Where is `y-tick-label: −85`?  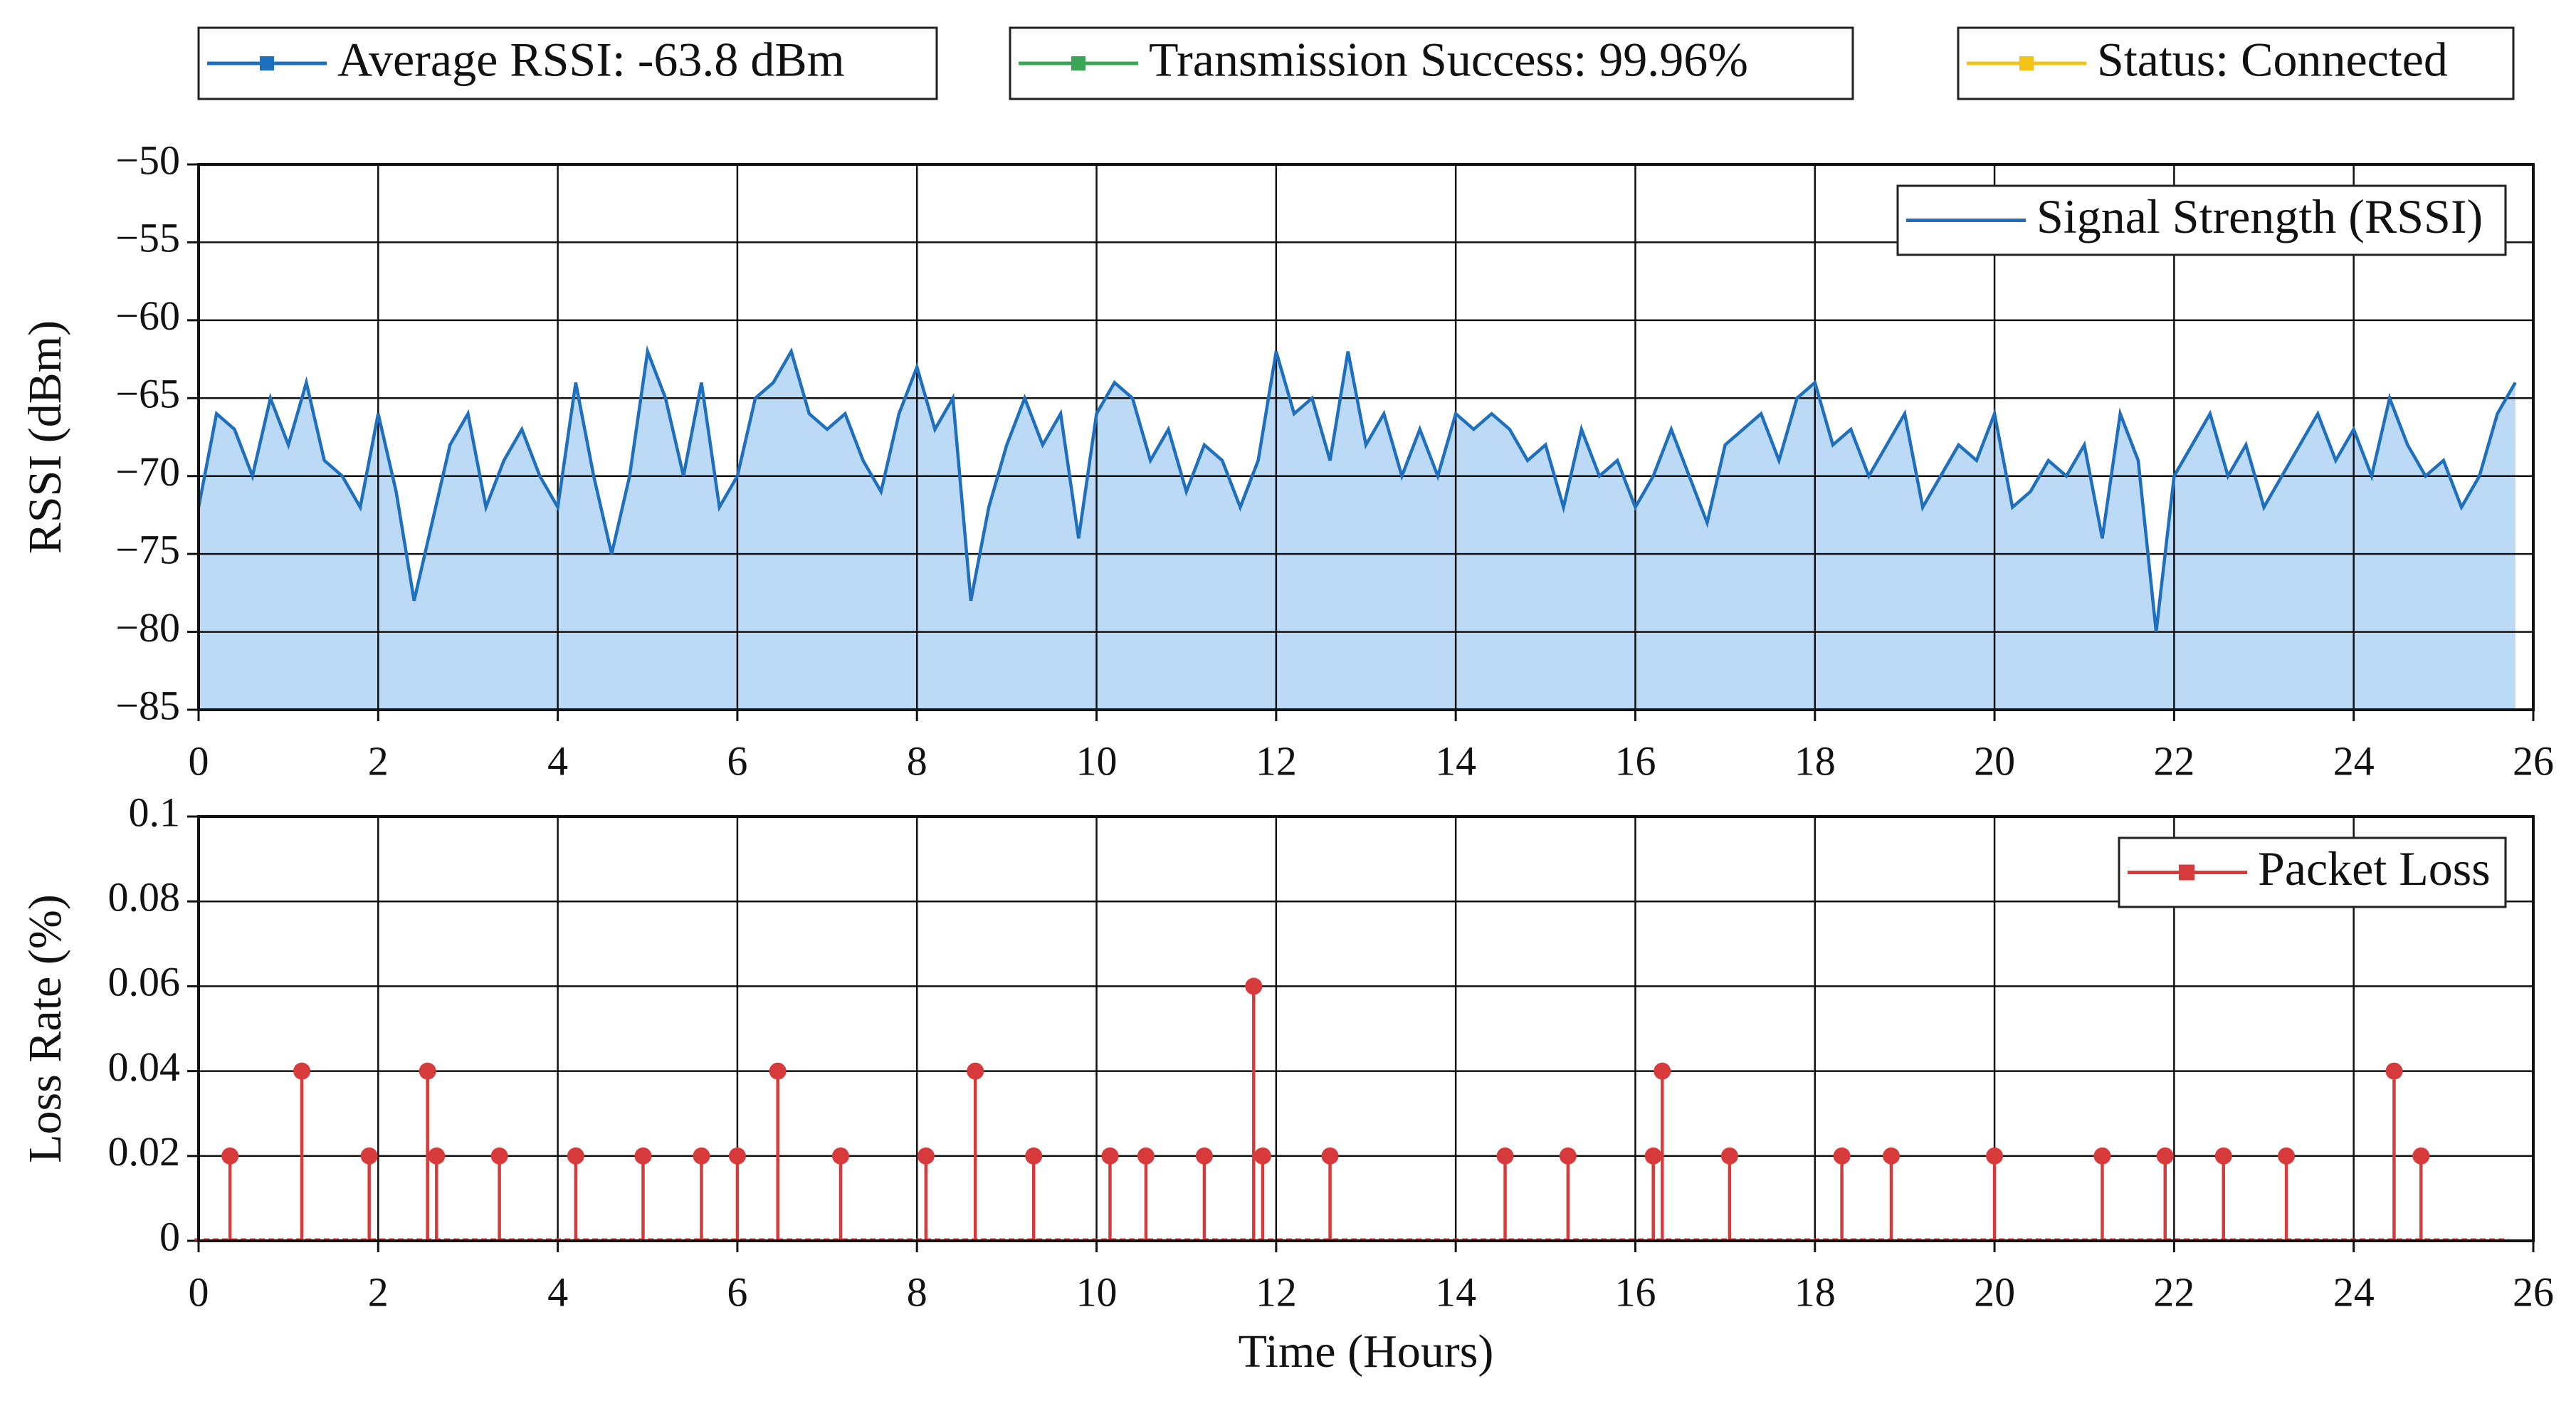 y-tick-label: −85 is located at coordinates (148, 705).